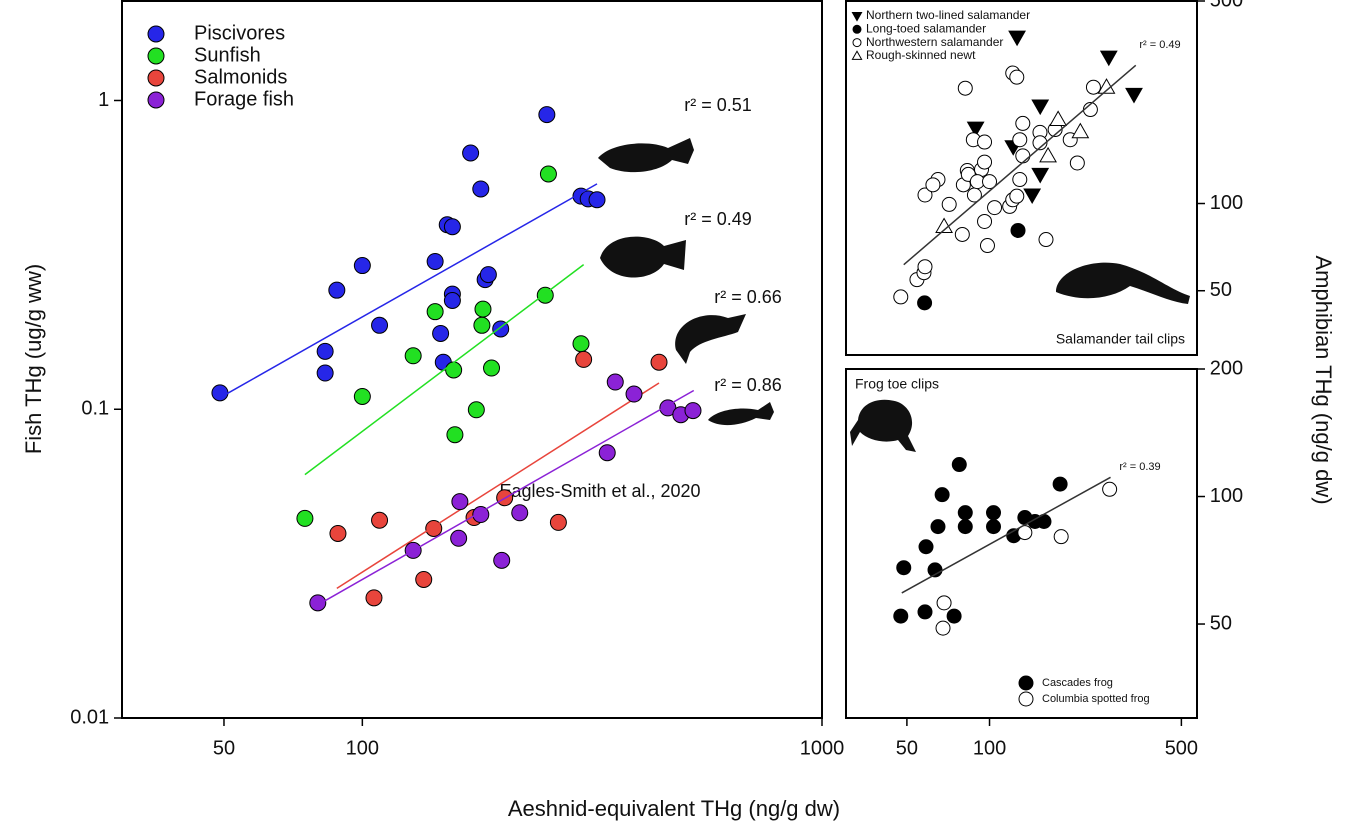 The image size is (1347, 829). Describe the element at coordinates (646, 155) in the screenshot. I see `fish-icon` at that location.